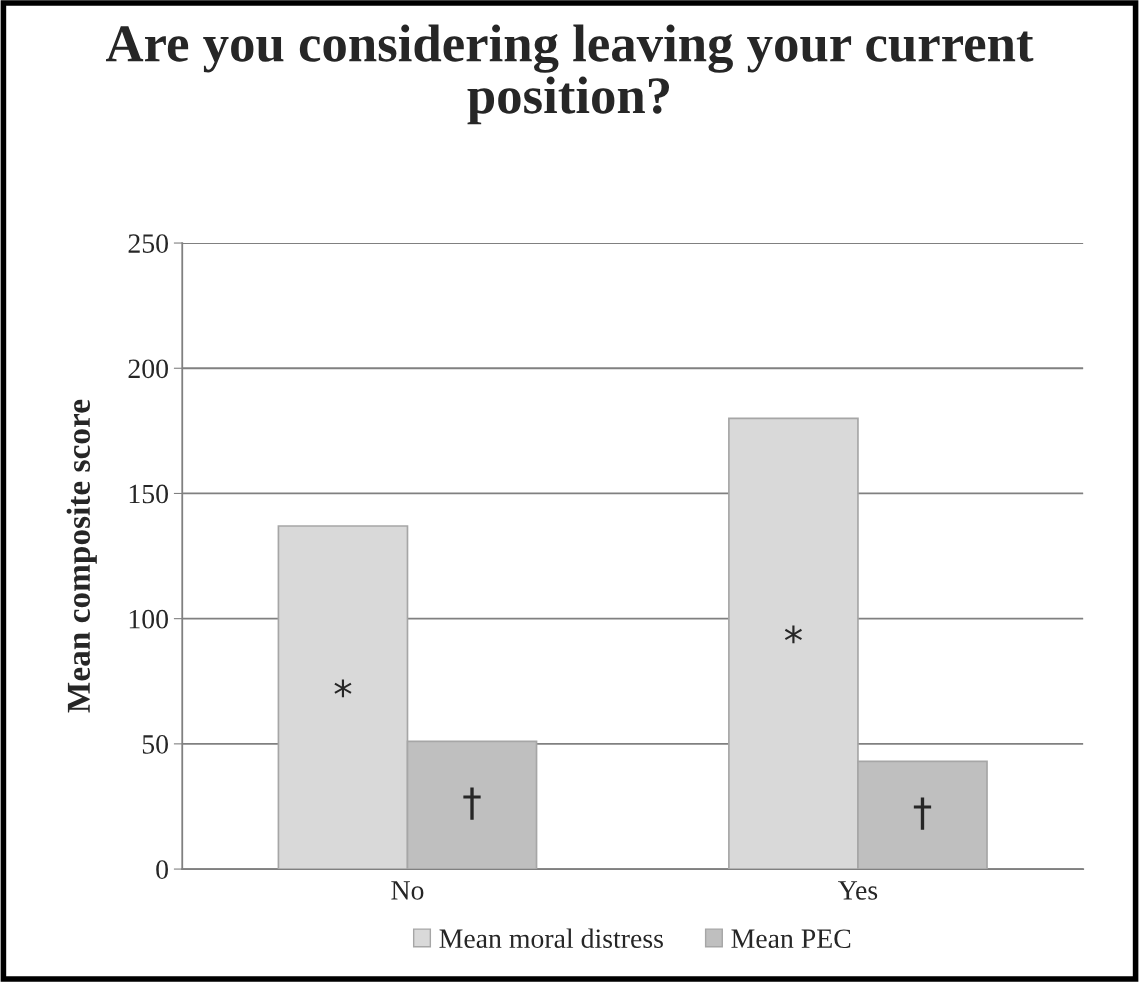 The image size is (1139, 982). Describe the element at coordinates (148, 369) in the screenshot. I see `y-tick-label: 200` at that location.